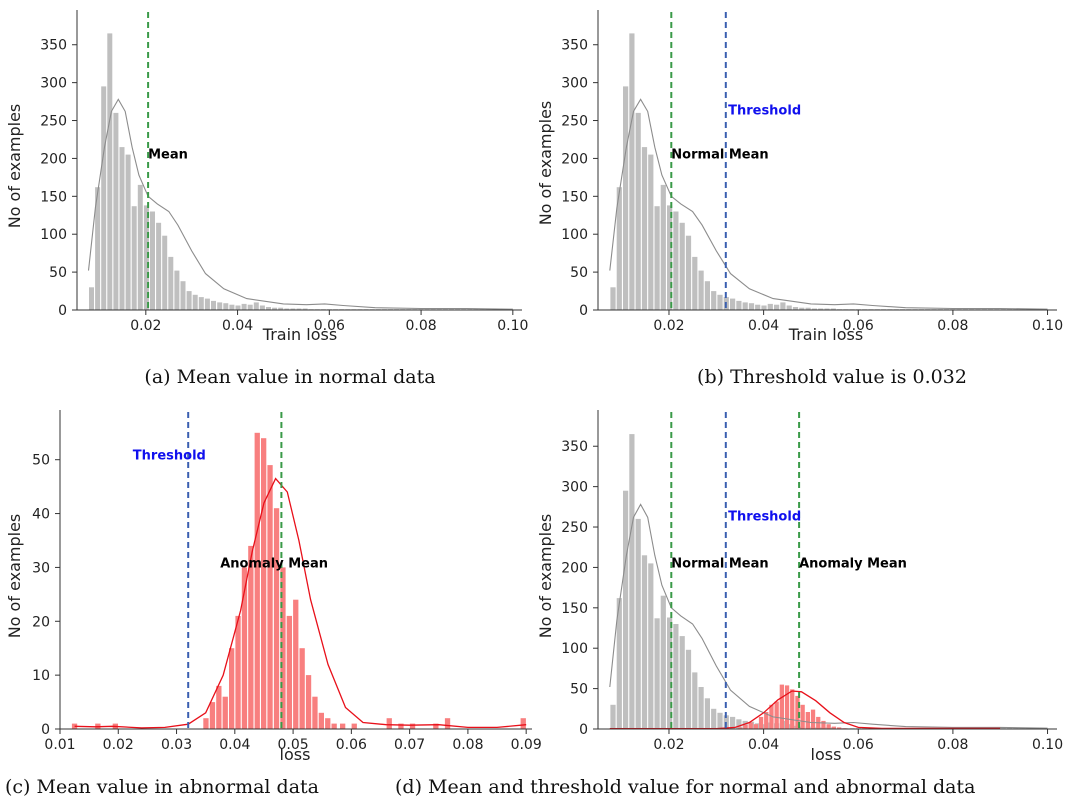 This screenshot has height=804, width=1065. What do you see at coordinates (53, 122) in the screenshot?
I see `y-tick-label: 250` at bounding box center [53, 122].